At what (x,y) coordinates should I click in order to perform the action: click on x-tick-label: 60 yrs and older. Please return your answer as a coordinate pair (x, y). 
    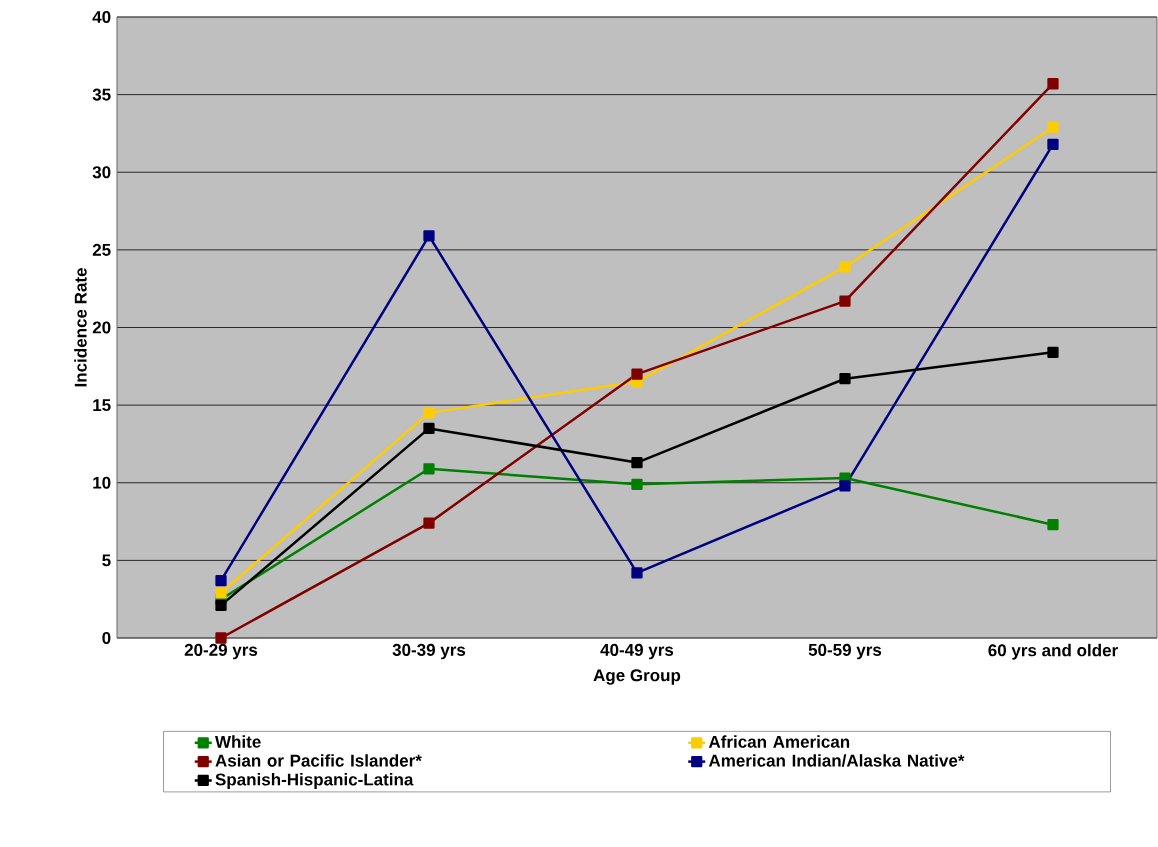
    Looking at the image, I should click on (1053, 651).